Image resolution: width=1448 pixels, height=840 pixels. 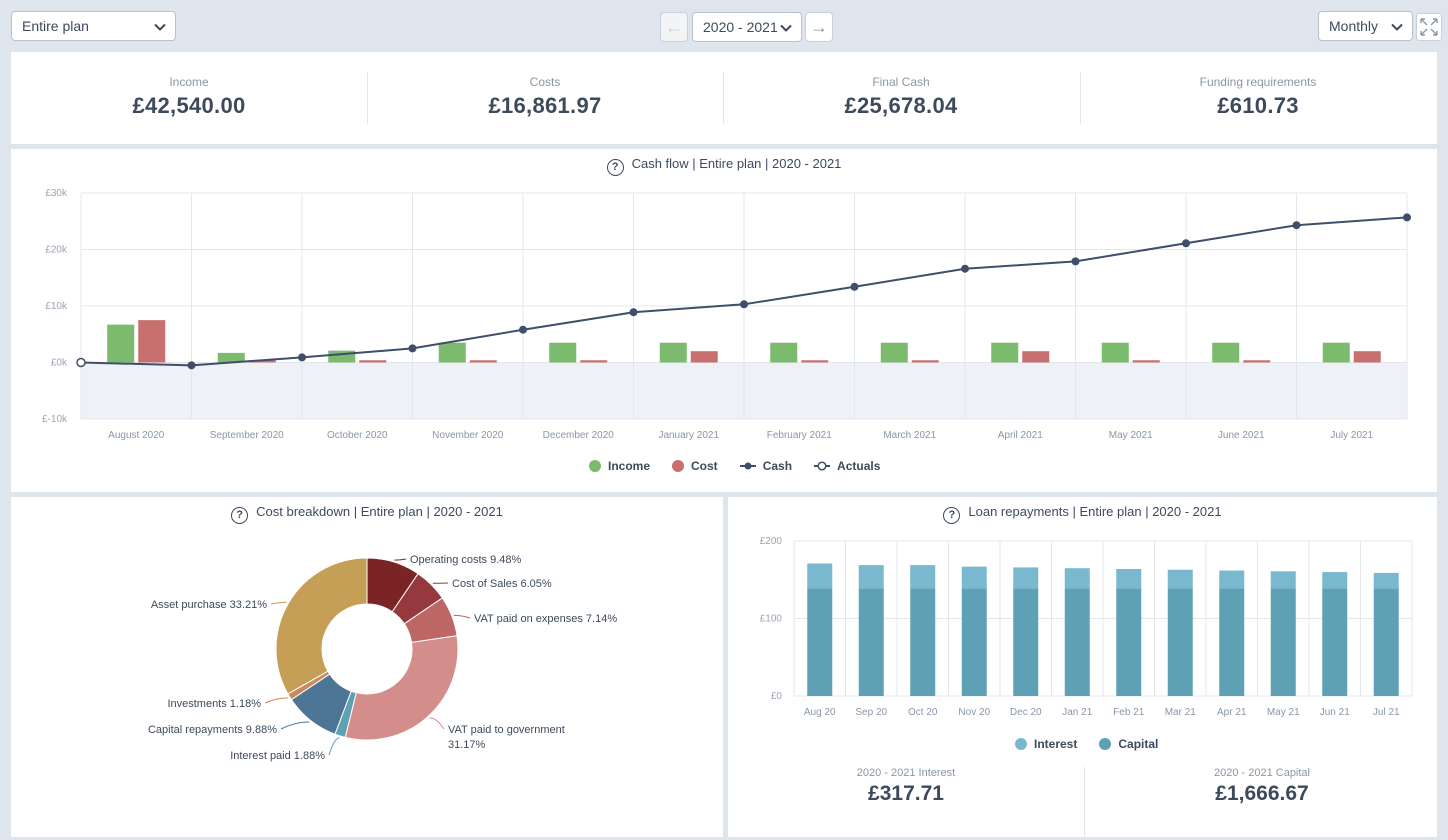 I want to click on legend-interest: Interest, so click(x=1046, y=744).